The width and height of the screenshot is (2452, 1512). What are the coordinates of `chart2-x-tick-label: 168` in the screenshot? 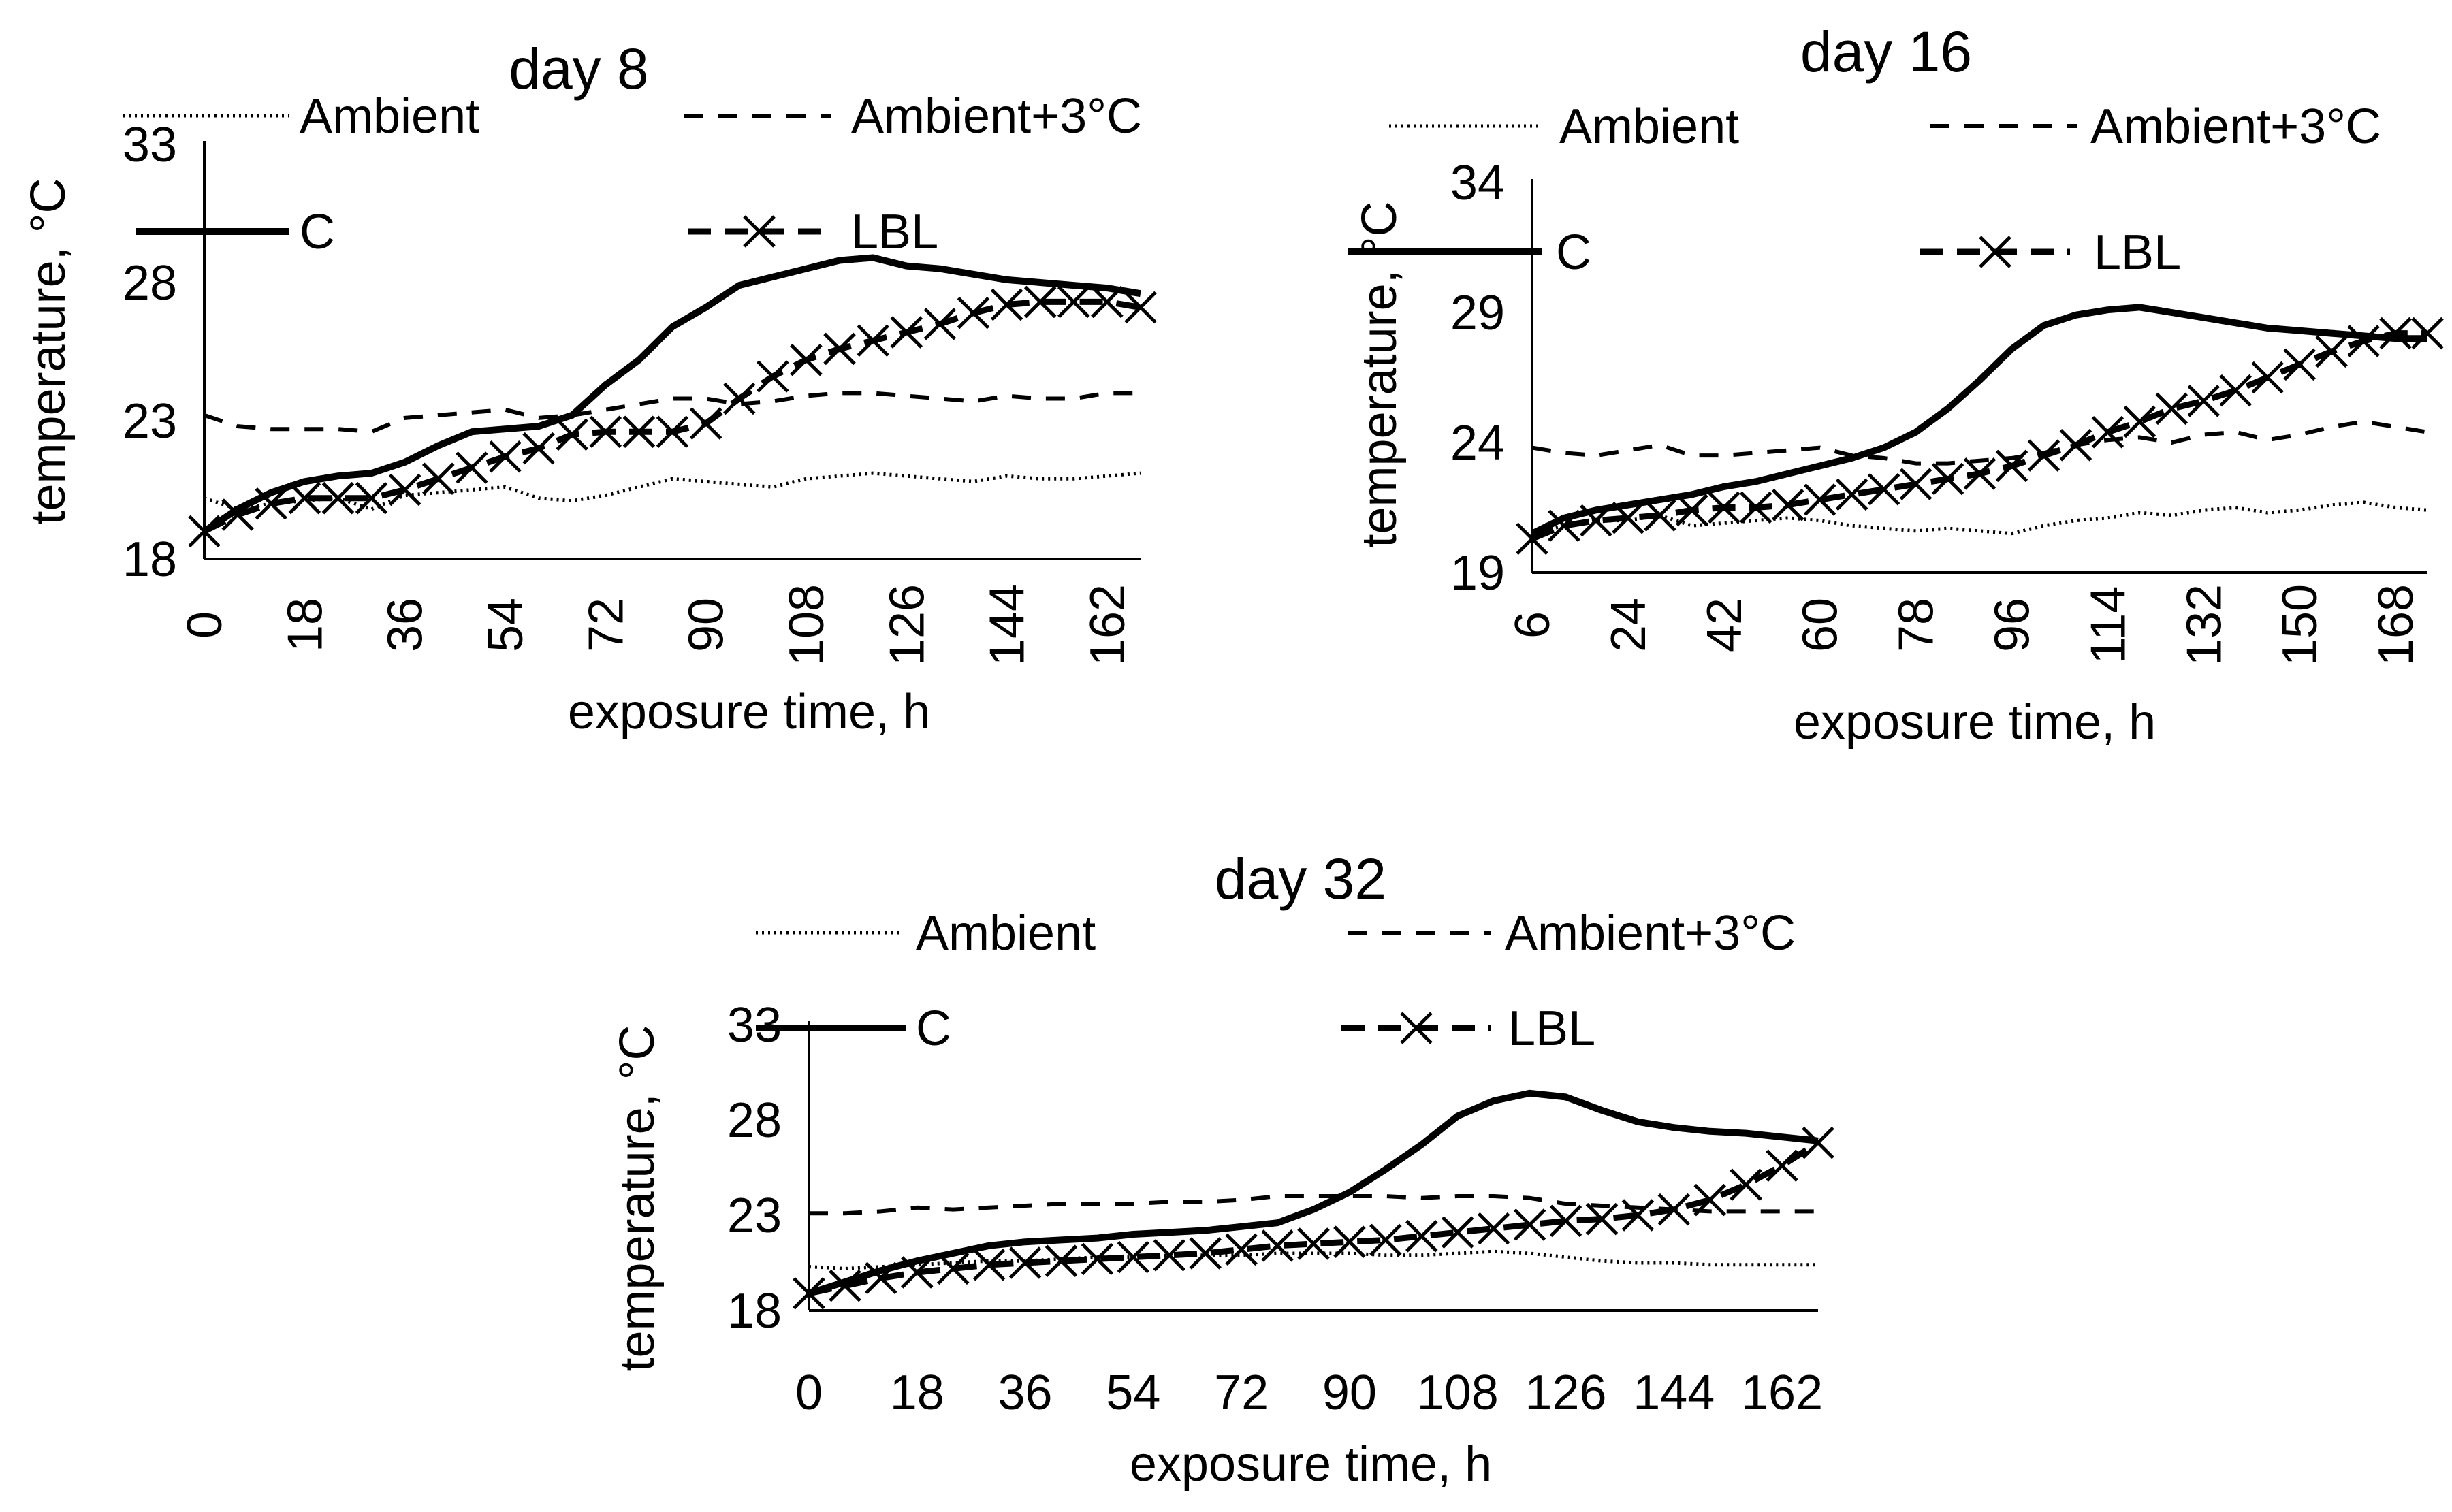 It's located at (2396, 625).